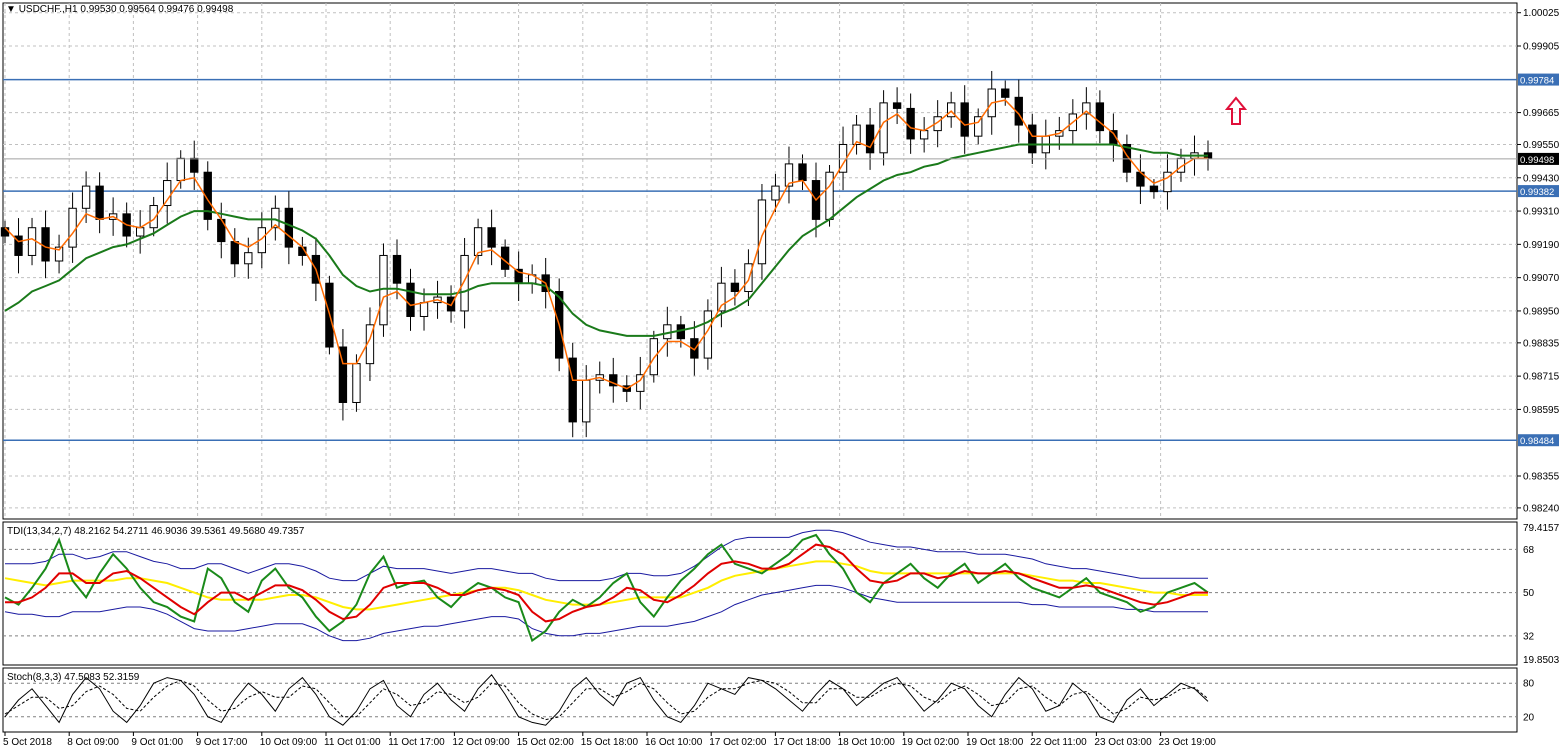  I want to click on stoch-grid, so click(760, 700).